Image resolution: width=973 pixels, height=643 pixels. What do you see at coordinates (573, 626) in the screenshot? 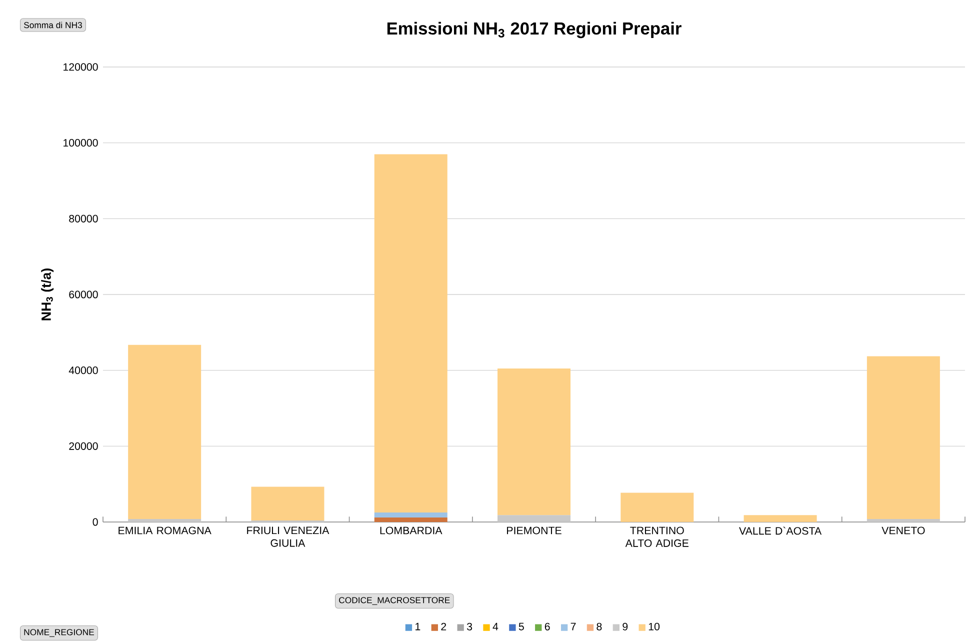
I see `legend-label: 7` at bounding box center [573, 626].